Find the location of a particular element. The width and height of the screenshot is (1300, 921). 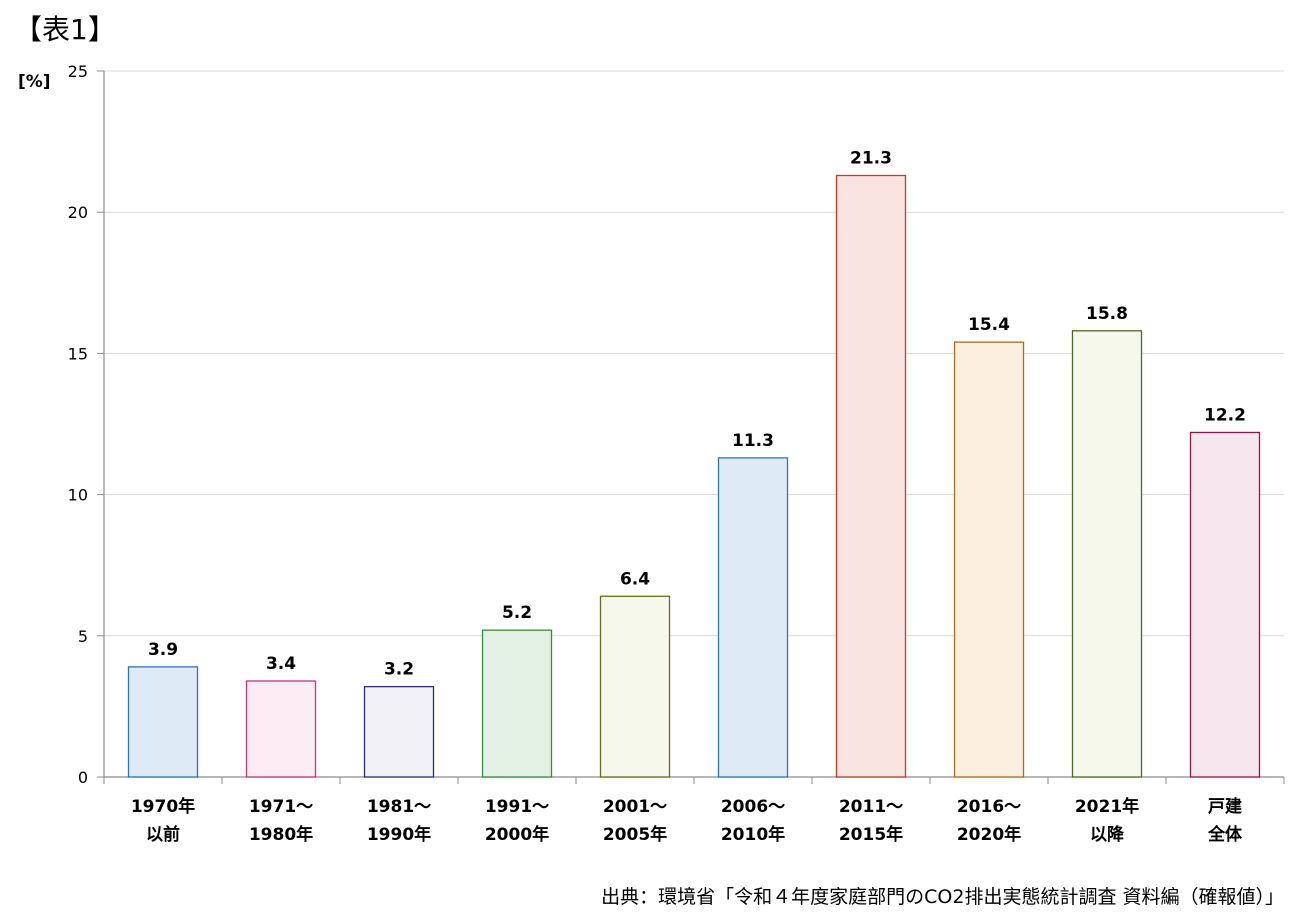

x-tick-label: 1971～ is located at coordinates (281, 807).